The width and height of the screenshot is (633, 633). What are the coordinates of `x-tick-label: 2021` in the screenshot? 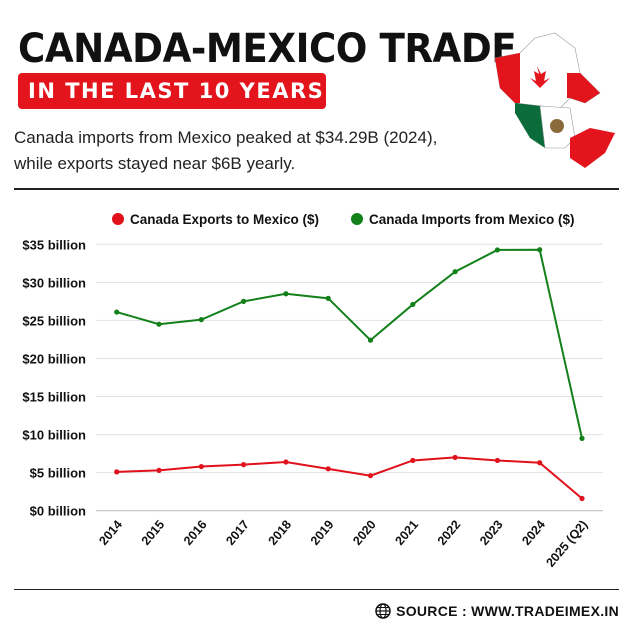 It's located at (406, 533).